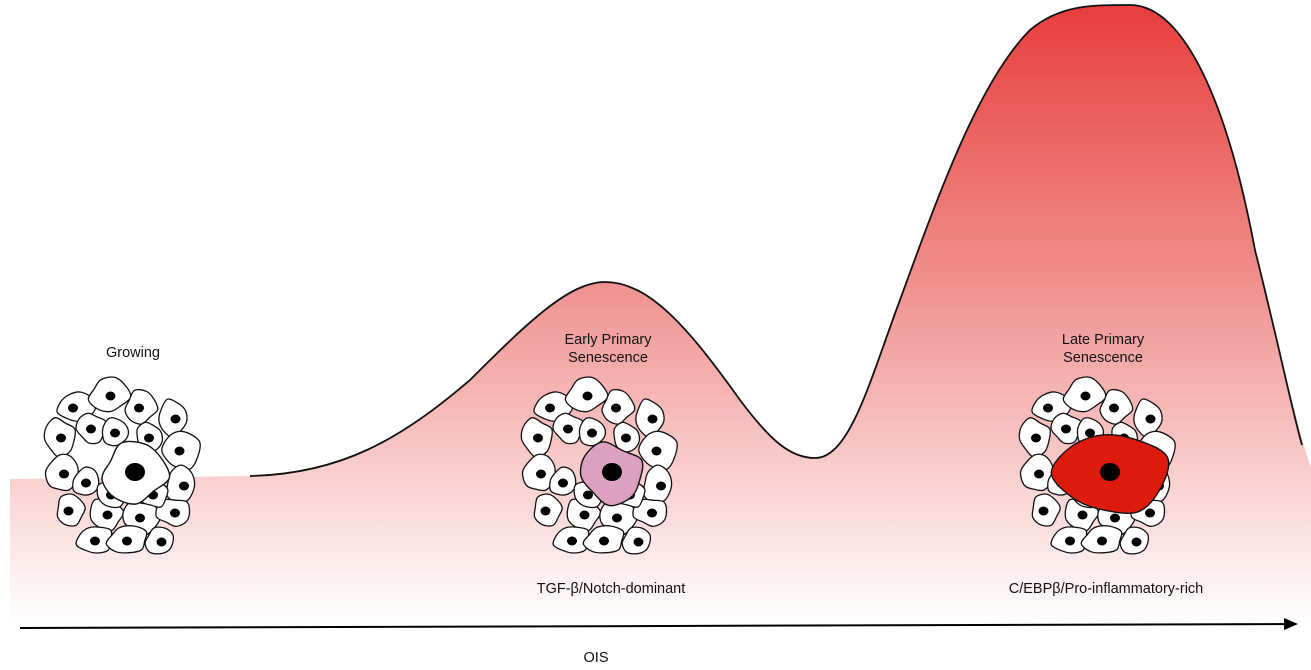 This screenshot has width=1311, height=670. What do you see at coordinates (608, 340) in the screenshot?
I see `stage-label-early-line-1: Early Primary` at bounding box center [608, 340].